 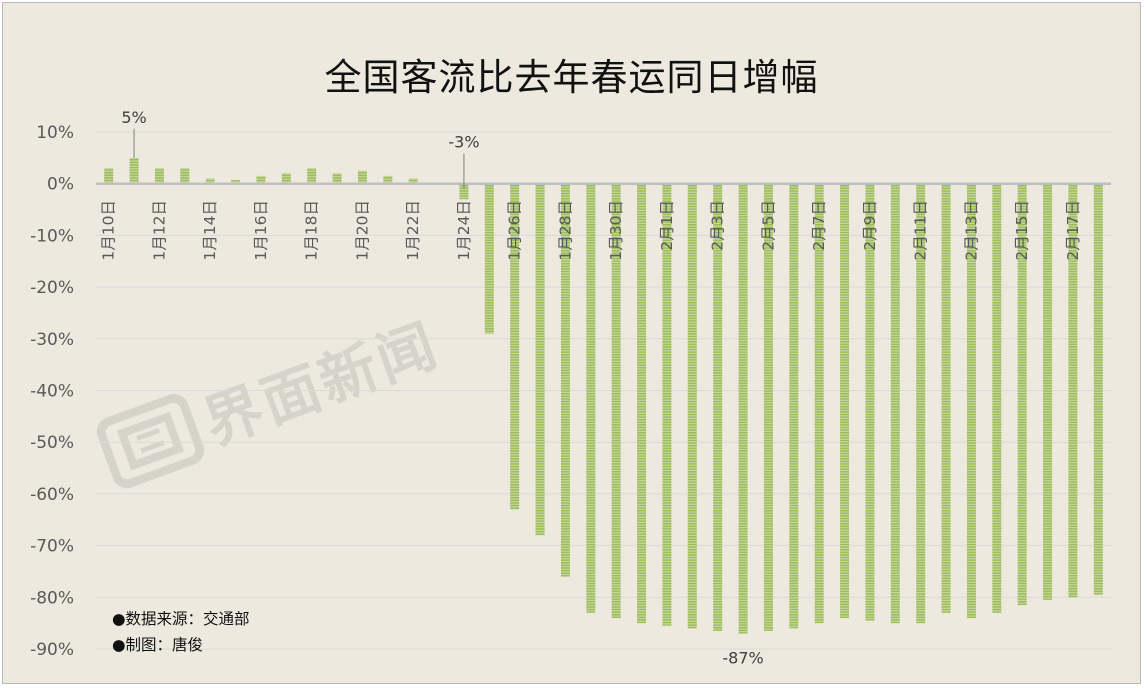 What do you see at coordinates (181, 632) in the screenshot?
I see `notes: ●数据来源：交通部 ●制图：唐俊` at bounding box center [181, 632].